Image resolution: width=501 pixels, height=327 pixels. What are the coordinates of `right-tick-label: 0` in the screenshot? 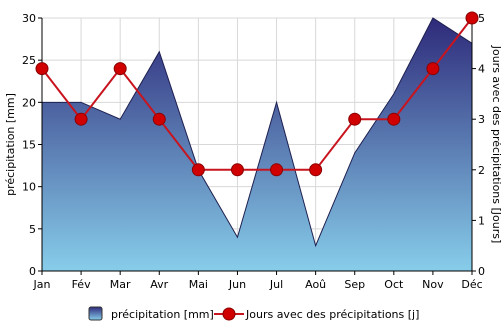 It's located at (481, 271).